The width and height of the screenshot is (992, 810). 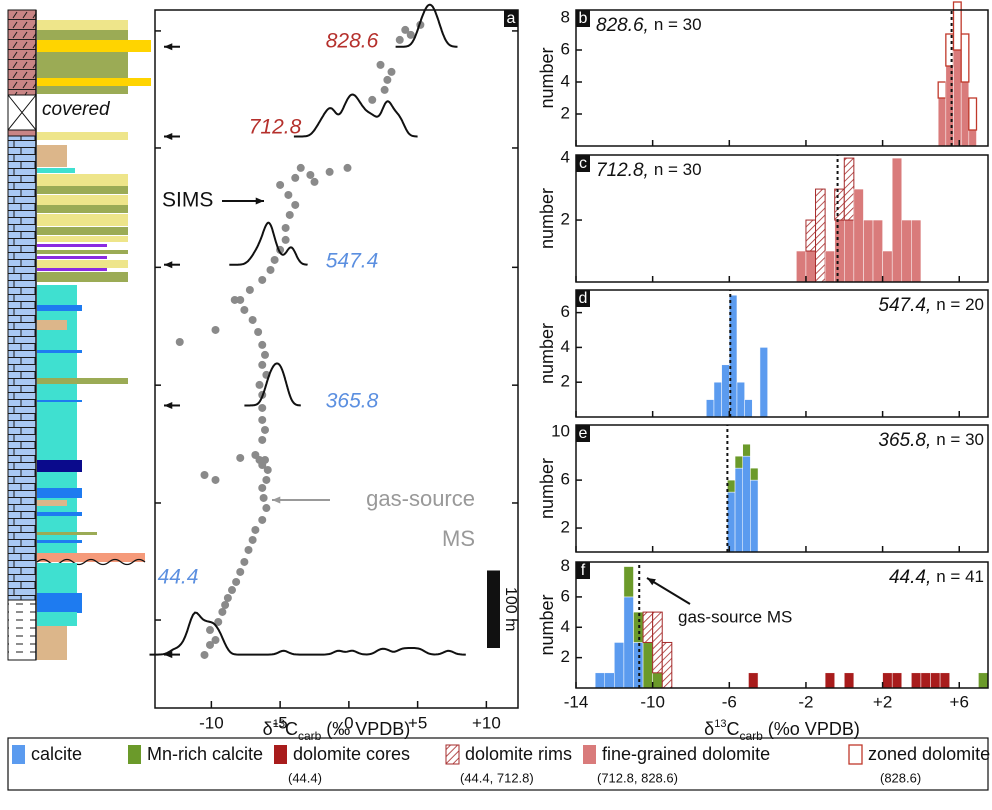 I want to click on sample-label: 712.8,, so click(x=622, y=170).